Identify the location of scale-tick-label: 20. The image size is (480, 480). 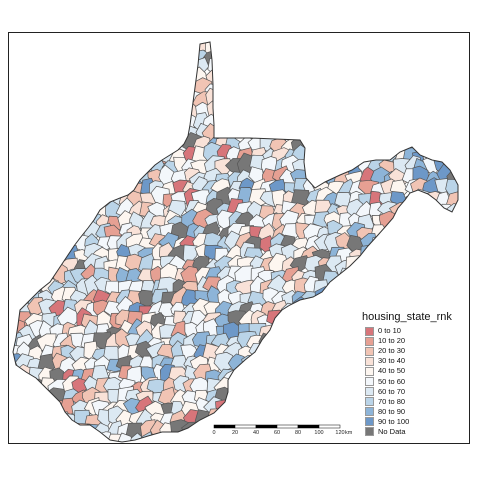
(235, 433).